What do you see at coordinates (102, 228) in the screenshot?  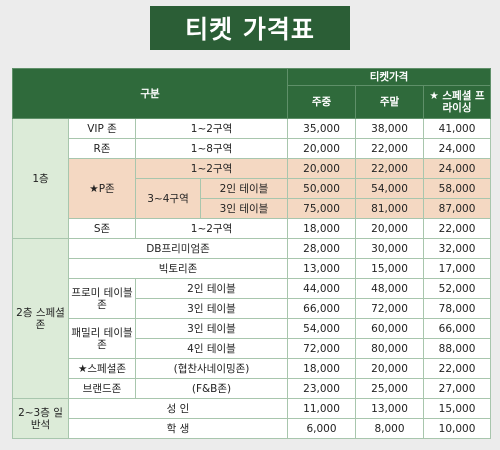 I see `zone-cell: S존` at bounding box center [102, 228].